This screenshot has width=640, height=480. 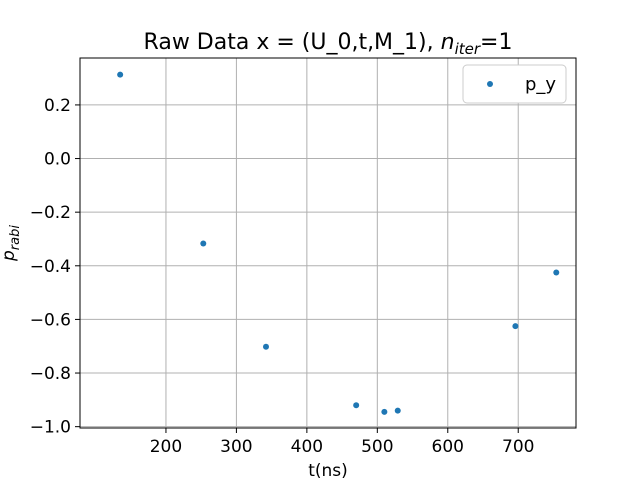 I want to click on y-axis-label: prabi, so click(x=11, y=243).